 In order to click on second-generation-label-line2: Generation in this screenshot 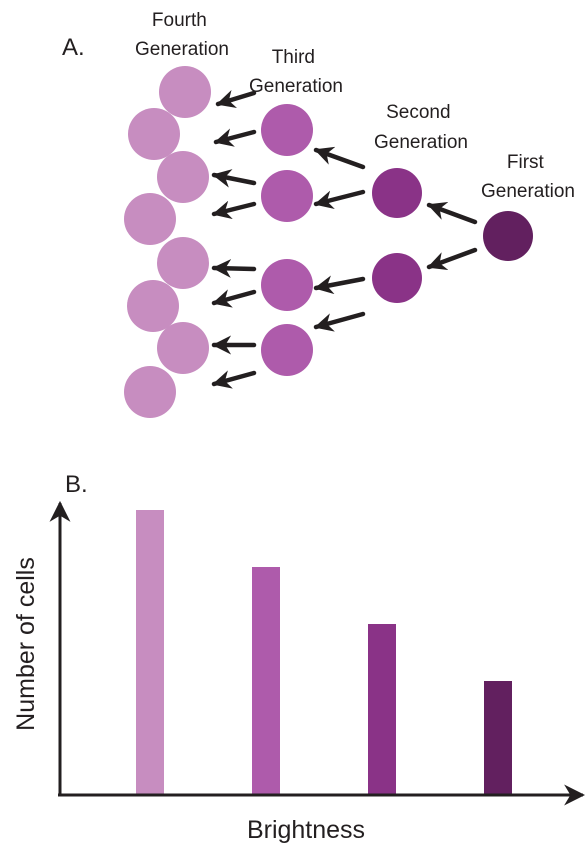, I will do `click(421, 142)`.